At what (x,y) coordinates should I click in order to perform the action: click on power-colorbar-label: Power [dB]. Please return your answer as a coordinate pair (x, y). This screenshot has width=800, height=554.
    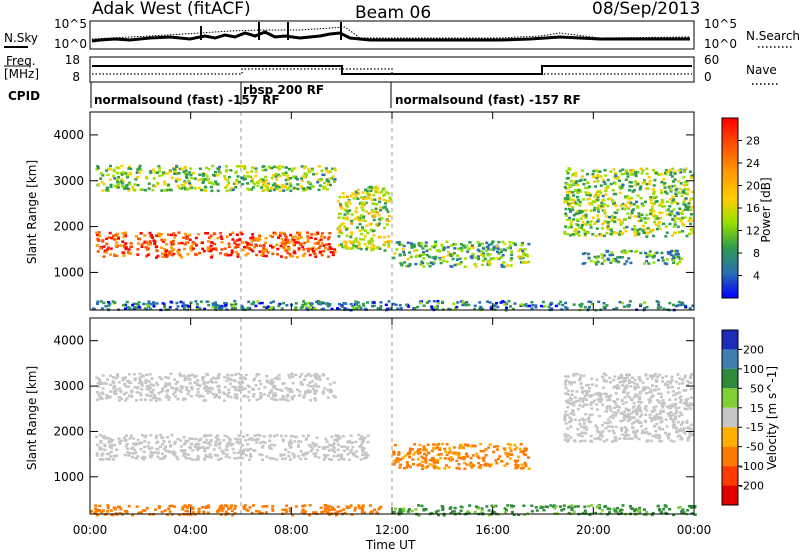
    Looking at the image, I should click on (766, 209).